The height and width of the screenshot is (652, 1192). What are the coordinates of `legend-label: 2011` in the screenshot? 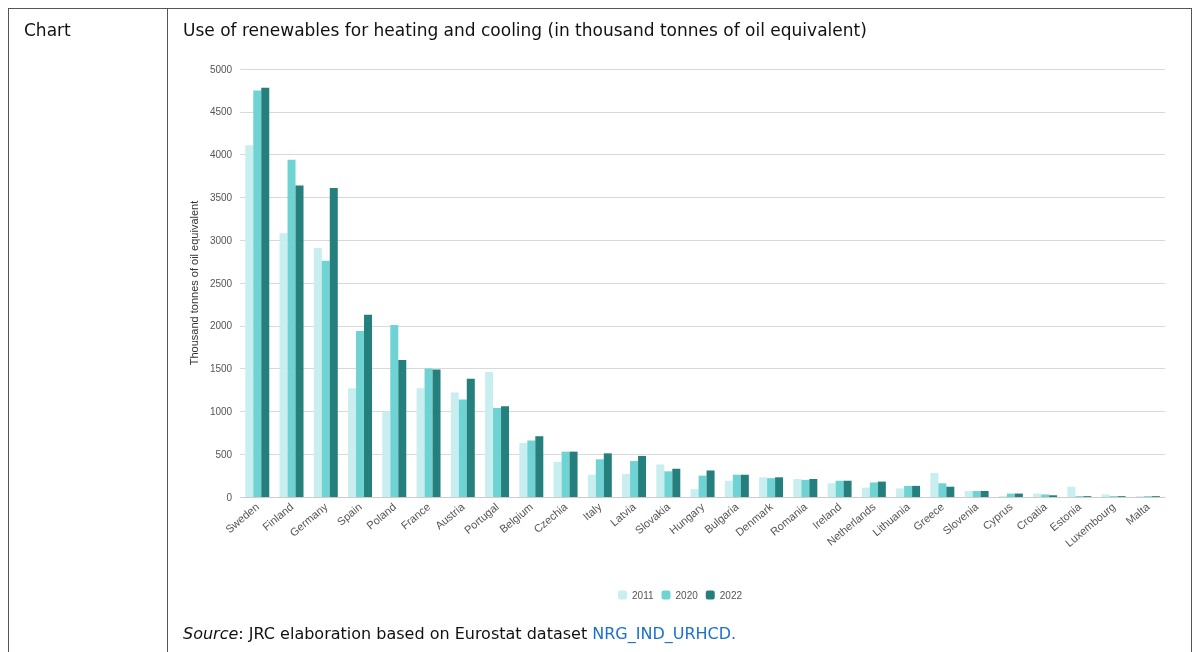 It's located at (643, 595).